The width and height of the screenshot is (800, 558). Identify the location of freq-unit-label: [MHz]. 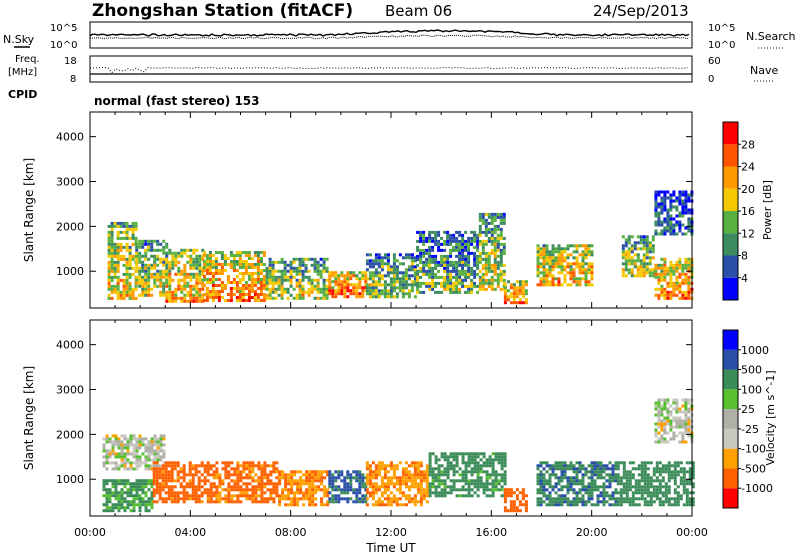
(22, 72).